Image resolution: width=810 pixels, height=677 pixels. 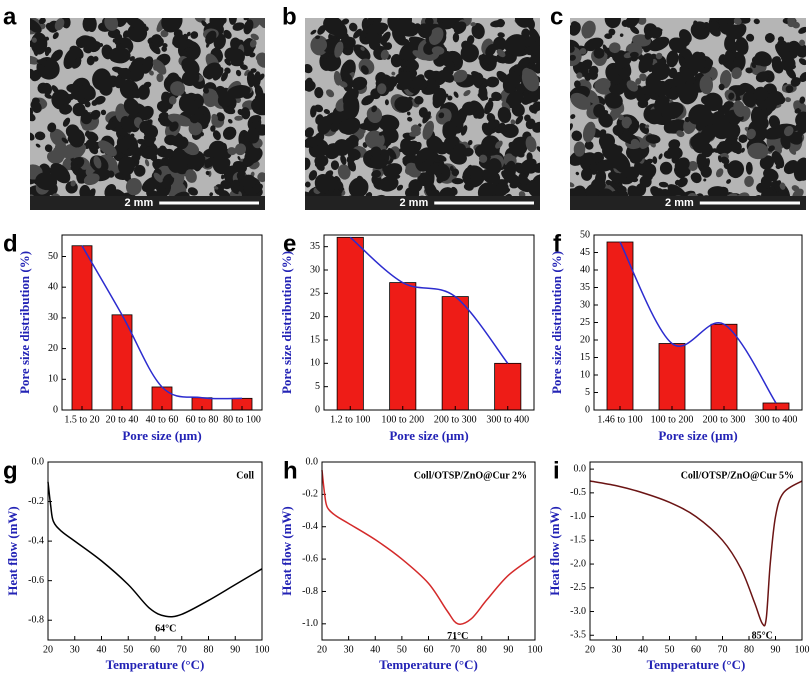 I want to click on x-tick-label: 60, so click(x=155, y=649).